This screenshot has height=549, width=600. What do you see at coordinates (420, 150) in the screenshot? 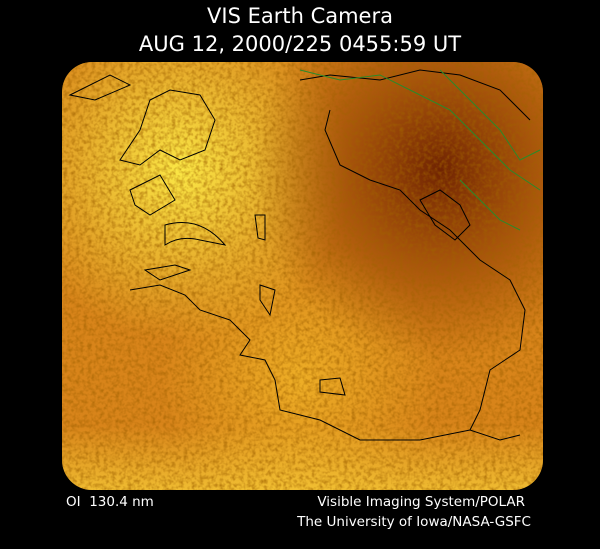
I see `borders` at bounding box center [420, 150].